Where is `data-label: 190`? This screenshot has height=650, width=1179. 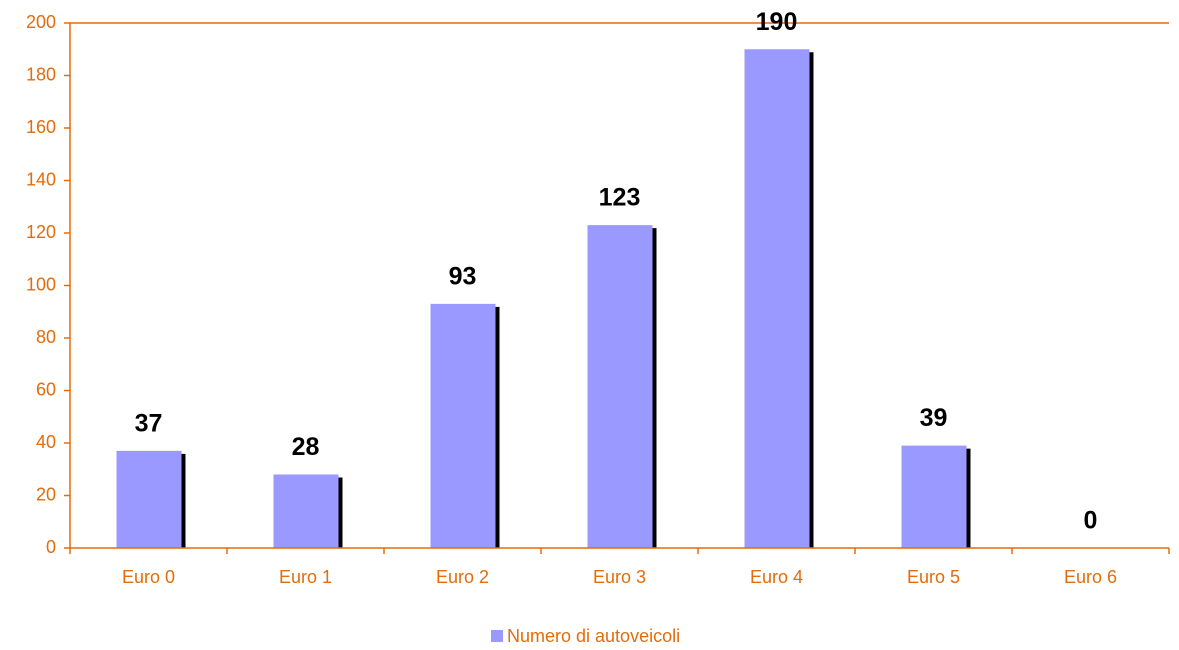
data-label: 190 is located at coordinates (777, 22).